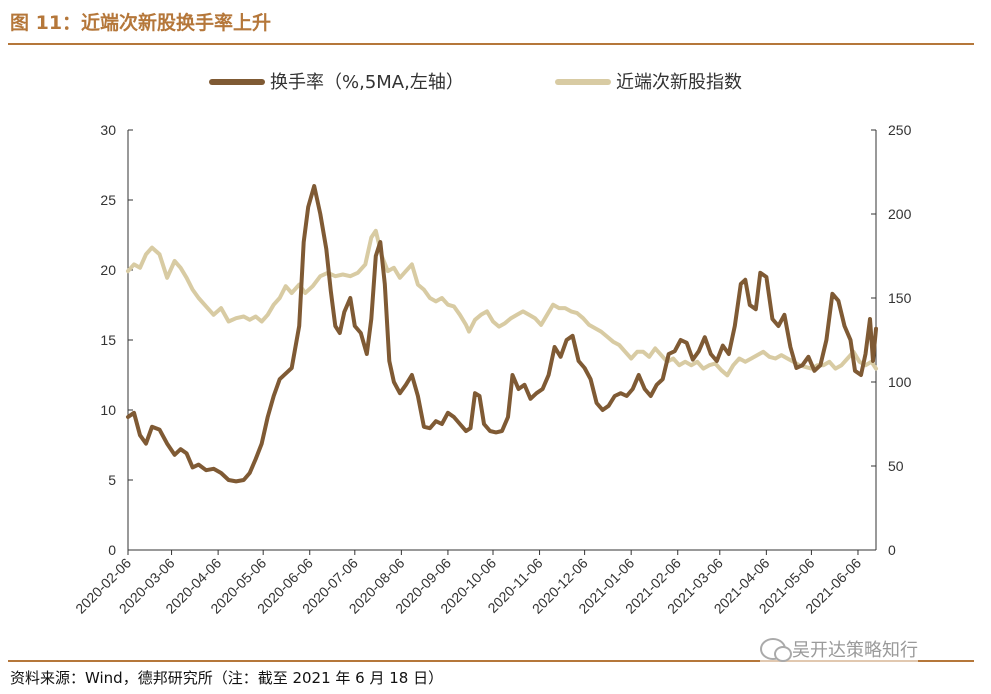  I want to click on y-left-tick-label: 15, so click(108, 340).